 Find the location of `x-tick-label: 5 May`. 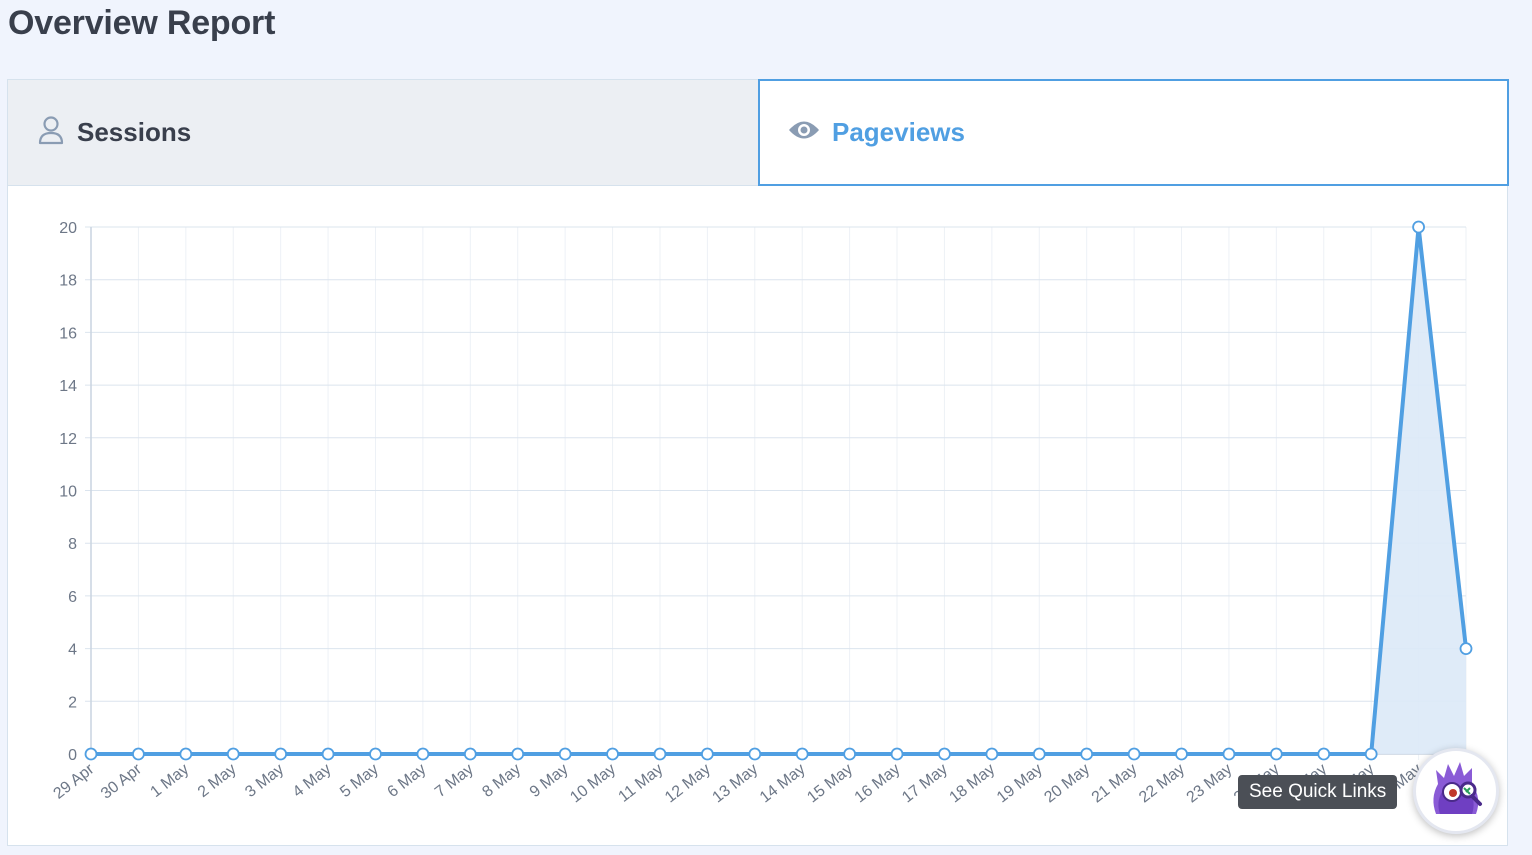

x-tick-label: 5 May is located at coordinates (359, 781).